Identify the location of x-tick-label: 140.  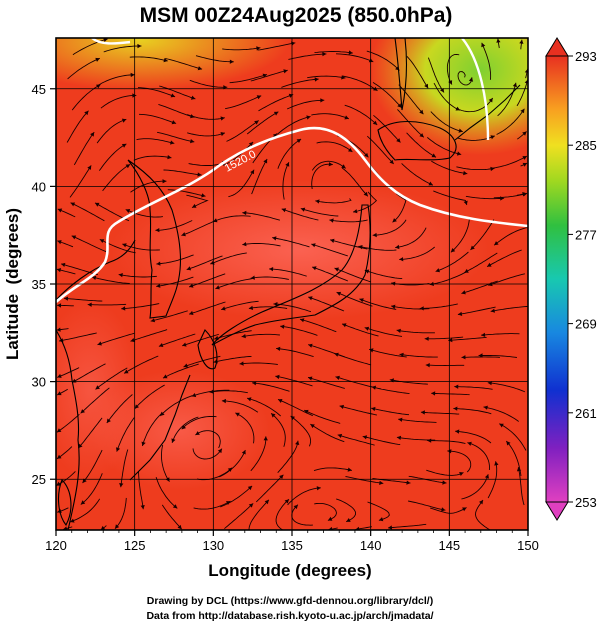
(371, 545).